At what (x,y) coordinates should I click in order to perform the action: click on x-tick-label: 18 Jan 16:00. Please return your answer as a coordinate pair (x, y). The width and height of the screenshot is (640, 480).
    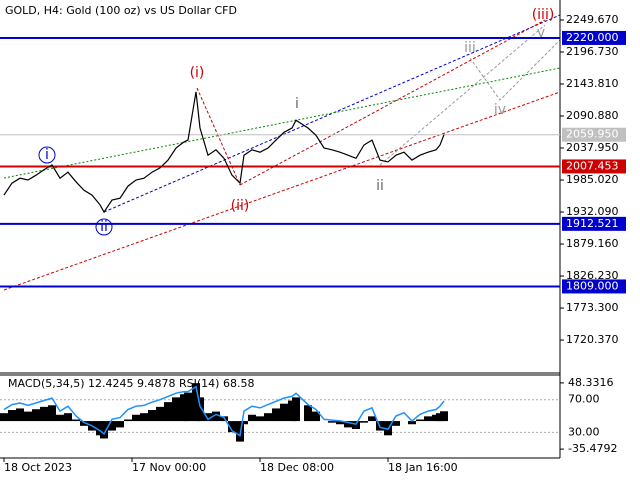
    Looking at the image, I should click on (423, 467).